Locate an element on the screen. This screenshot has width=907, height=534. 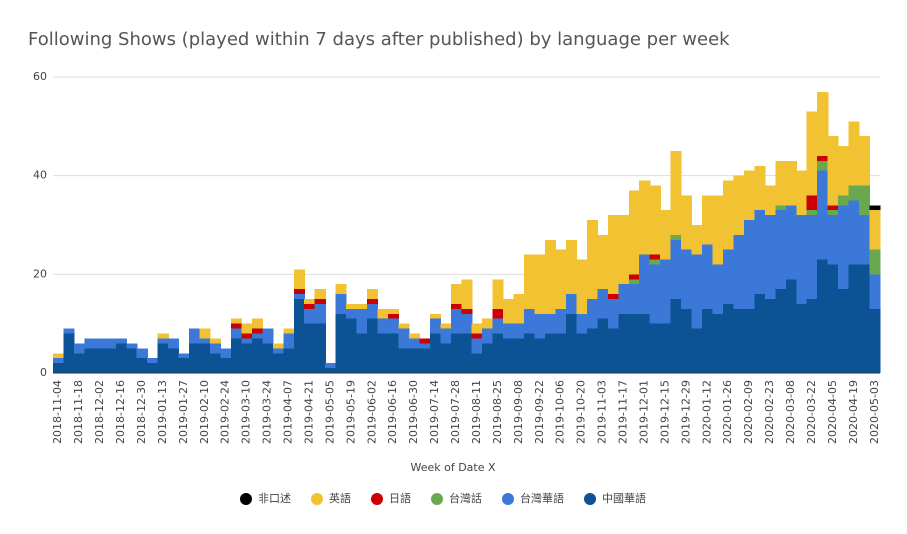
x-tick-label: 2019-01-27 is located at coordinates (183, 412).